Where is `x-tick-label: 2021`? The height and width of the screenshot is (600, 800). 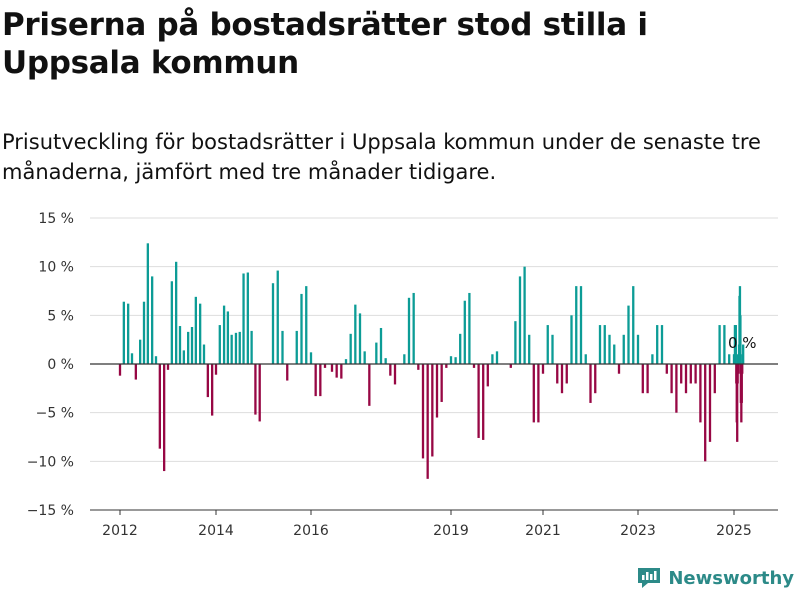
x-tick-label: 2021 is located at coordinates (543, 531).